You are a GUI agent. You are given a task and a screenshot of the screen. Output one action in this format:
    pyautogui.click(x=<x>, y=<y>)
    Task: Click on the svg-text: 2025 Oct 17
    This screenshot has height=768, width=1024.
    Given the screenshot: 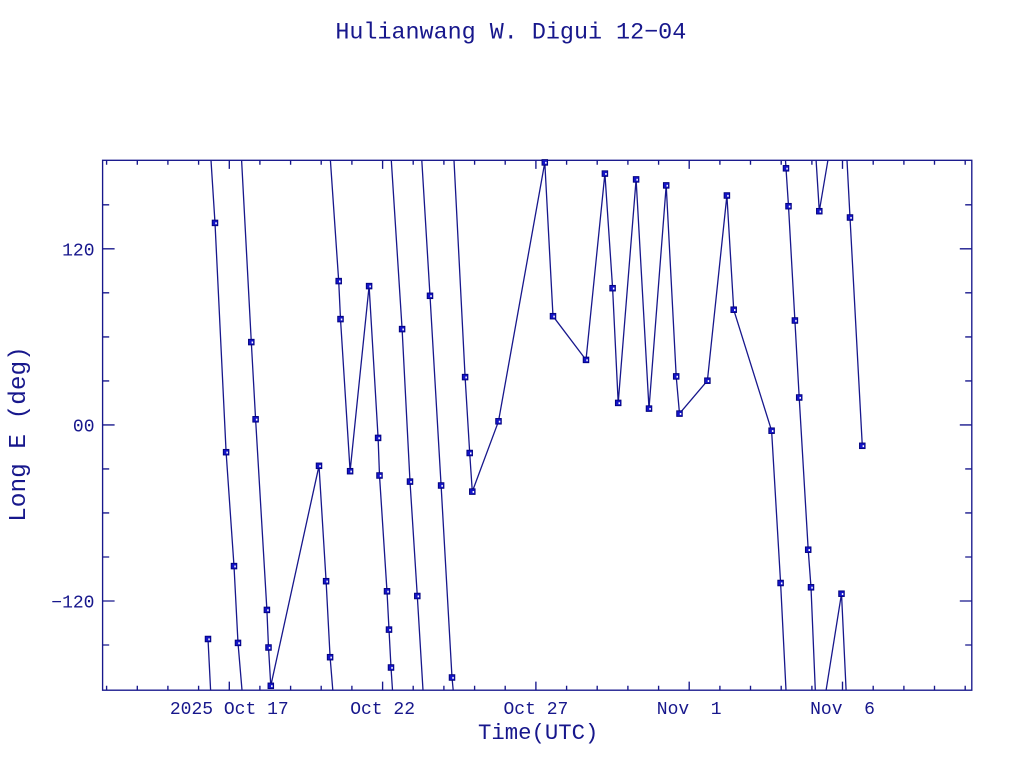 What is the action you would take?
    pyautogui.click(x=229, y=710)
    